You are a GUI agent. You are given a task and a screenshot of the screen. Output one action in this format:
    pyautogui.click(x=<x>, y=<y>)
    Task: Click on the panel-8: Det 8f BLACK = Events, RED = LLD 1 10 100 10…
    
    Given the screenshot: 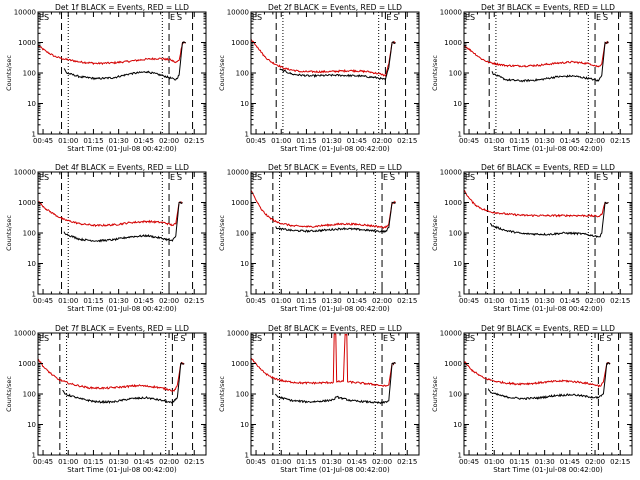 What is the action you would take?
    pyautogui.click(x=319, y=399)
    